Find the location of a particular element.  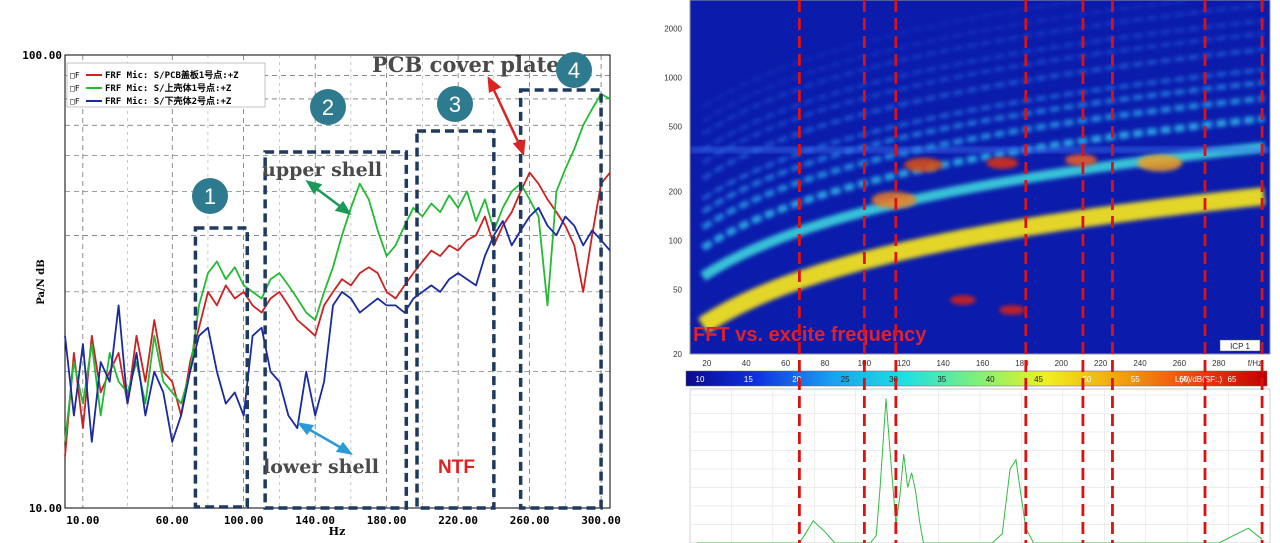

spectrogram-horizontal-band is located at coordinates (980, 149).